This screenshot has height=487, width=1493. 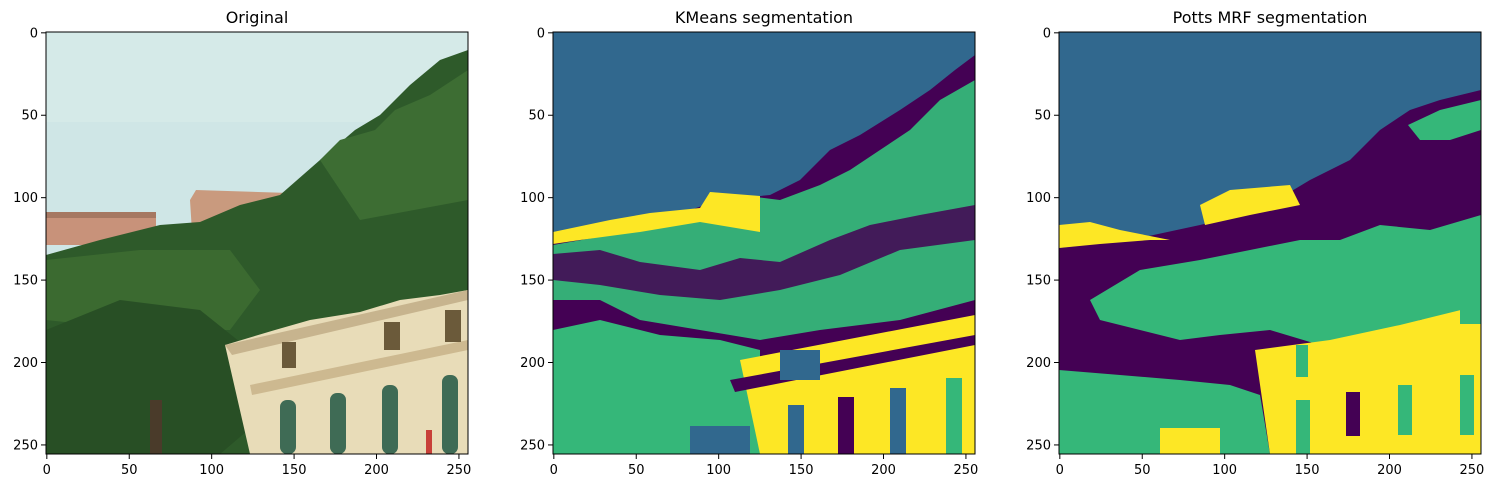 What do you see at coordinates (156, 427) in the screenshot?
I see `tree-trunk` at bounding box center [156, 427].